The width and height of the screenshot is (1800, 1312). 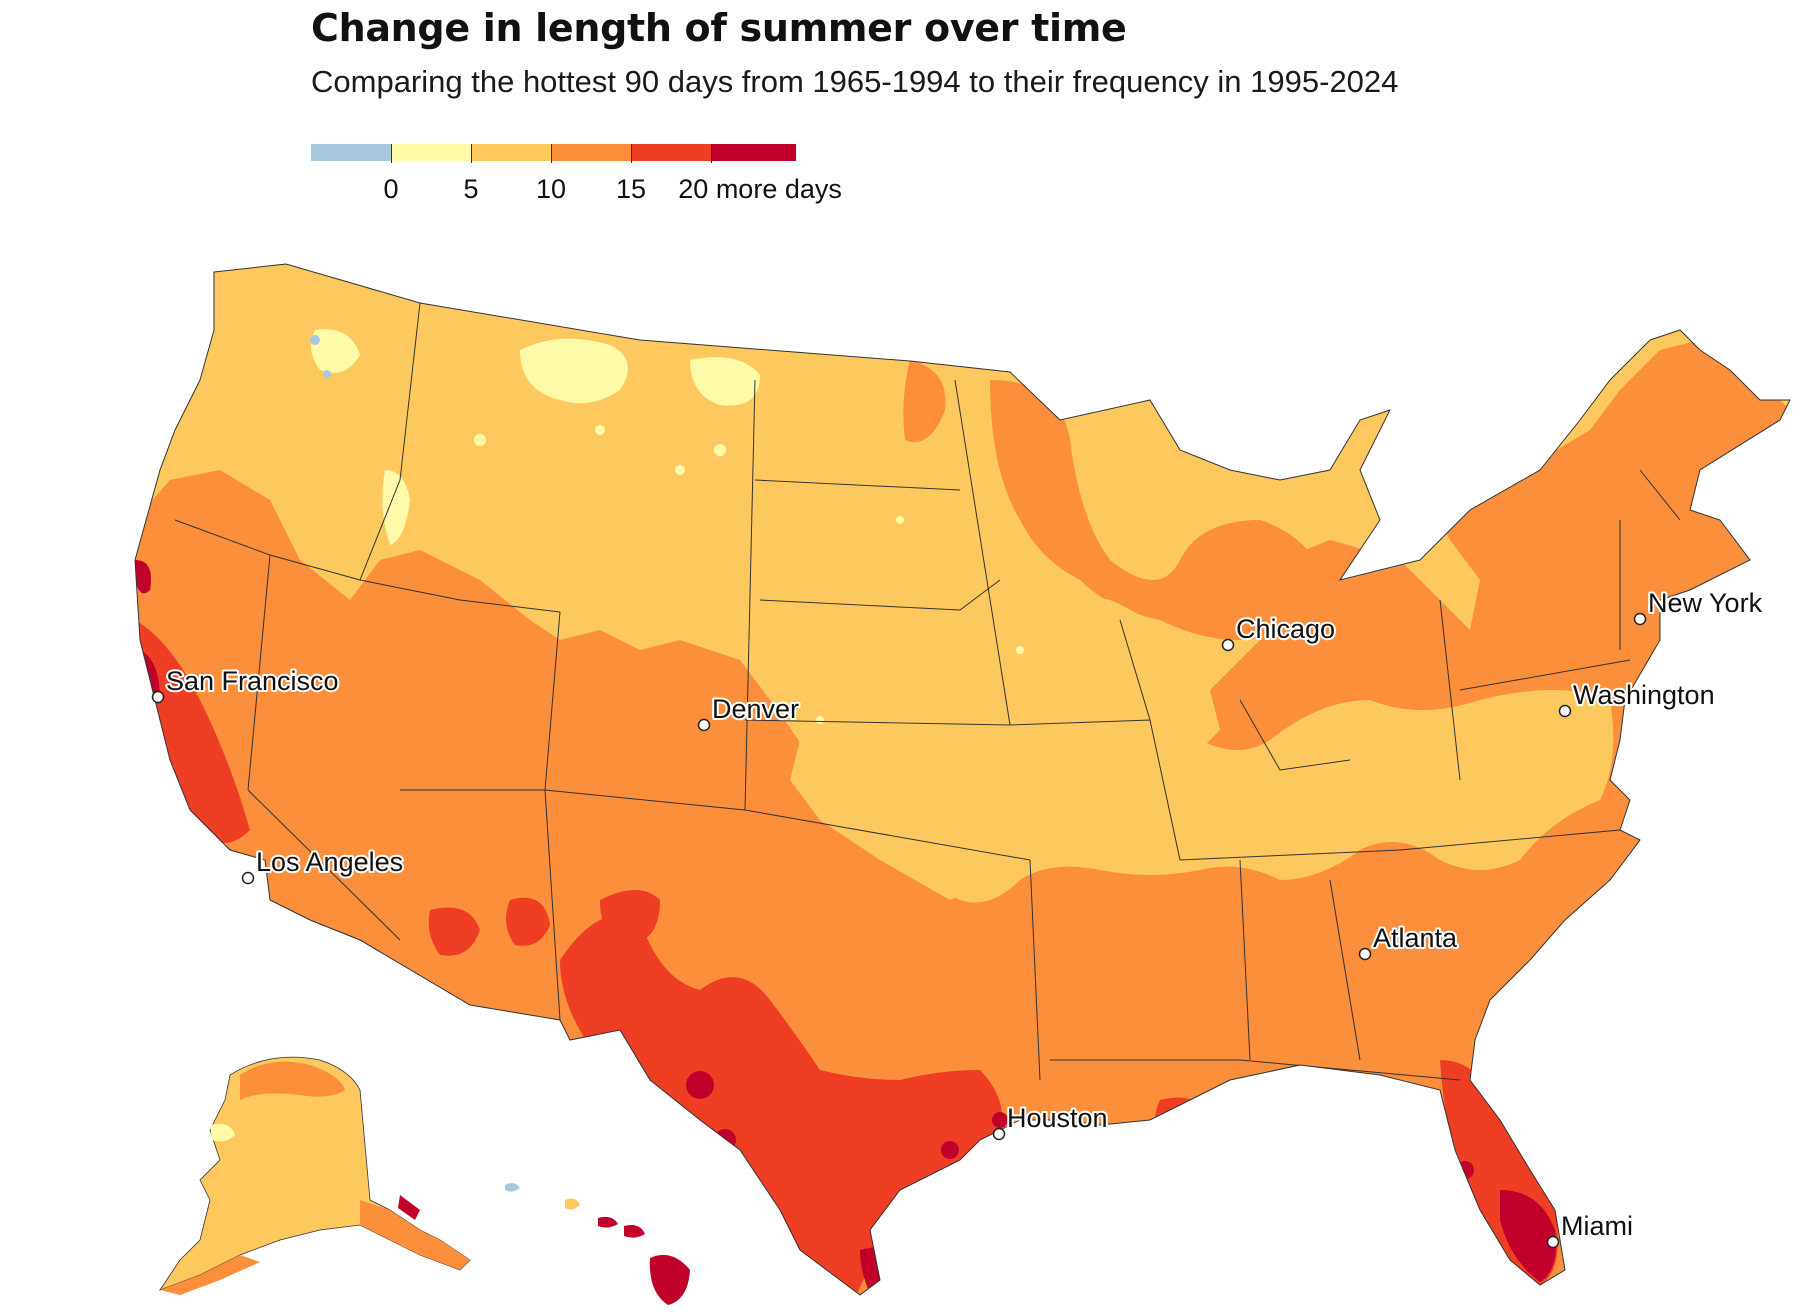 What do you see at coordinates (158, 697) in the screenshot?
I see `city-marker-san-francisco` at bounding box center [158, 697].